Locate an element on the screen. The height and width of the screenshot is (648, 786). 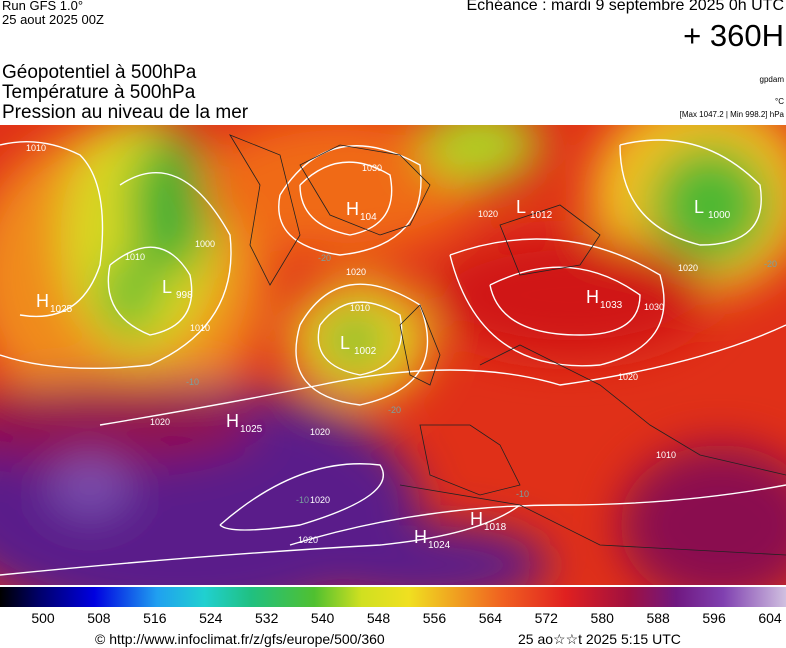
center-value: 998 is located at coordinates (184, 295).